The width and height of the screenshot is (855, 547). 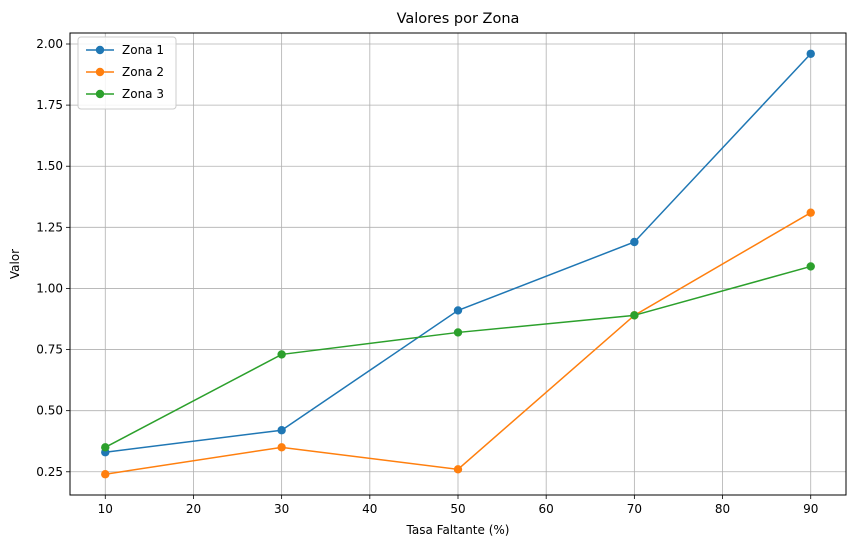 I want to click on x-tick-label: 20, so click(x=193, y=509).